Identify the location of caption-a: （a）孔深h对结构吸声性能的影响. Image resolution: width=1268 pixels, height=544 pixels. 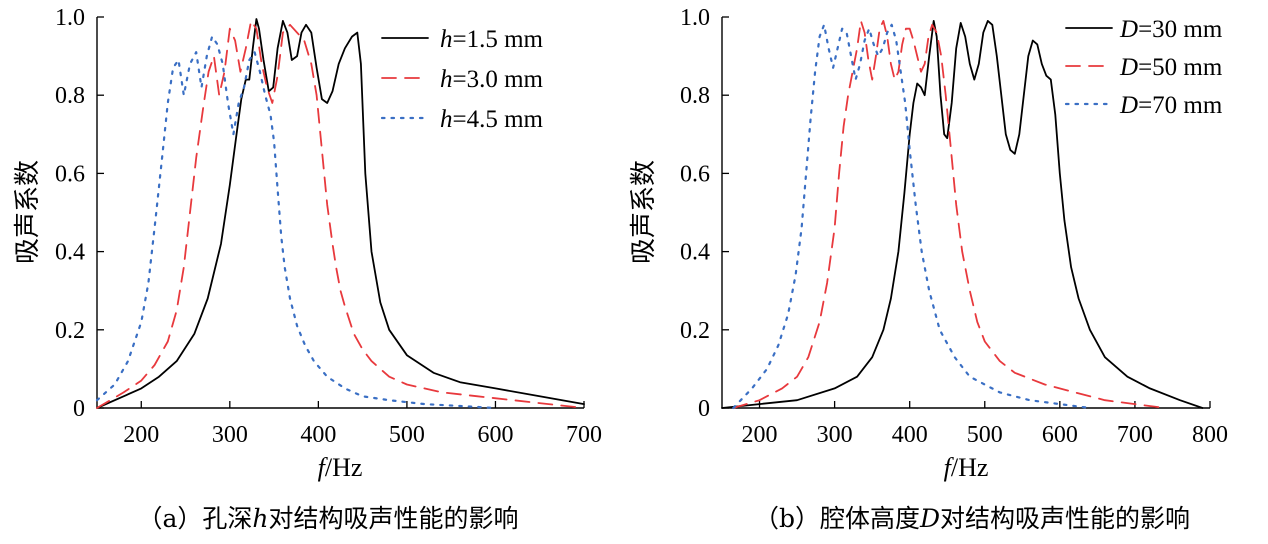
(327, 518).